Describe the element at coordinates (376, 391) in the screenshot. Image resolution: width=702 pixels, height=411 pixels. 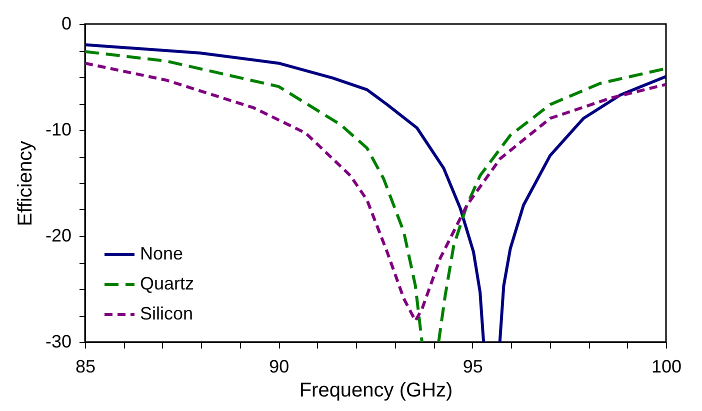
I see `x-axis-title: Frequency (GHz)` at that location.